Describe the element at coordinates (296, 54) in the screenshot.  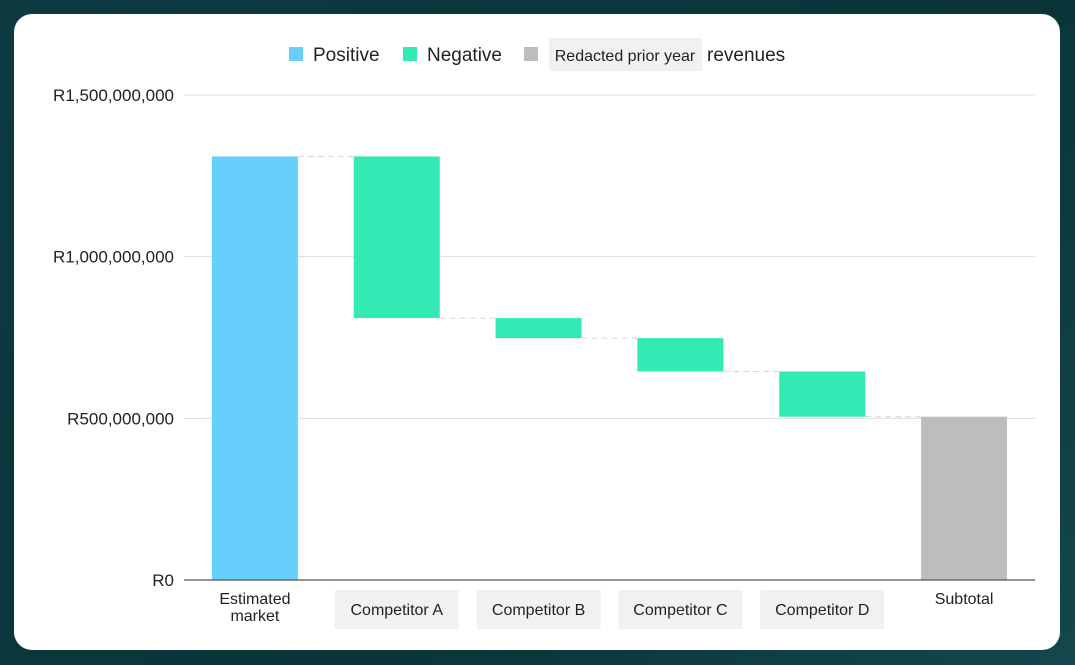
I see `legend-swatch-positive` at that location.